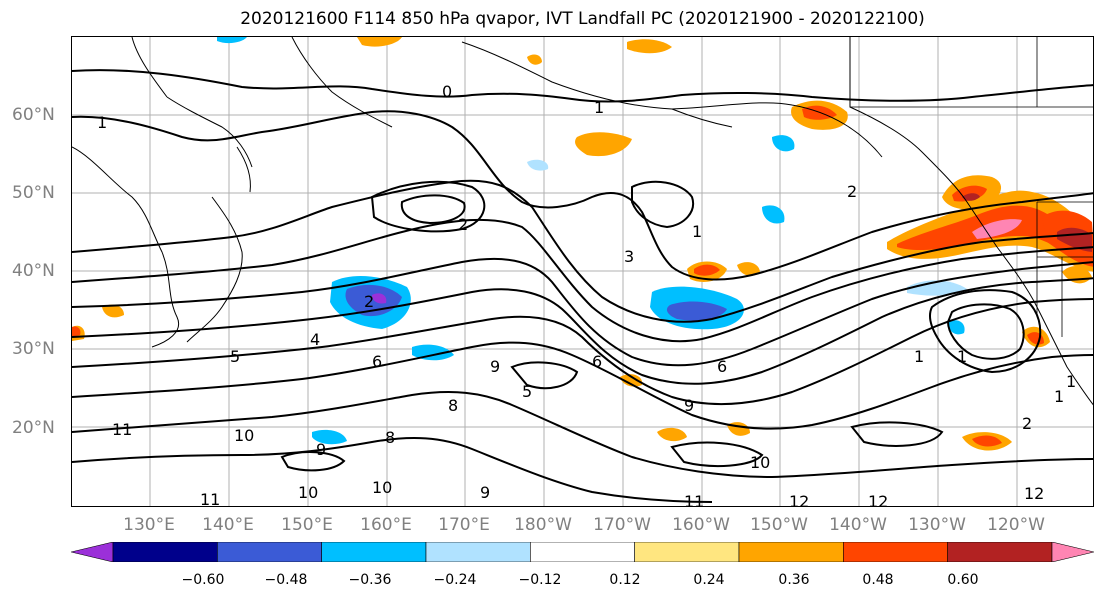 The width and height of the screenshot is (1105, 601). What do you see at coordinates (543, 525) in the screenshot?
I see `lon-label-180w: 180°W` at bounding box center [543, 525].